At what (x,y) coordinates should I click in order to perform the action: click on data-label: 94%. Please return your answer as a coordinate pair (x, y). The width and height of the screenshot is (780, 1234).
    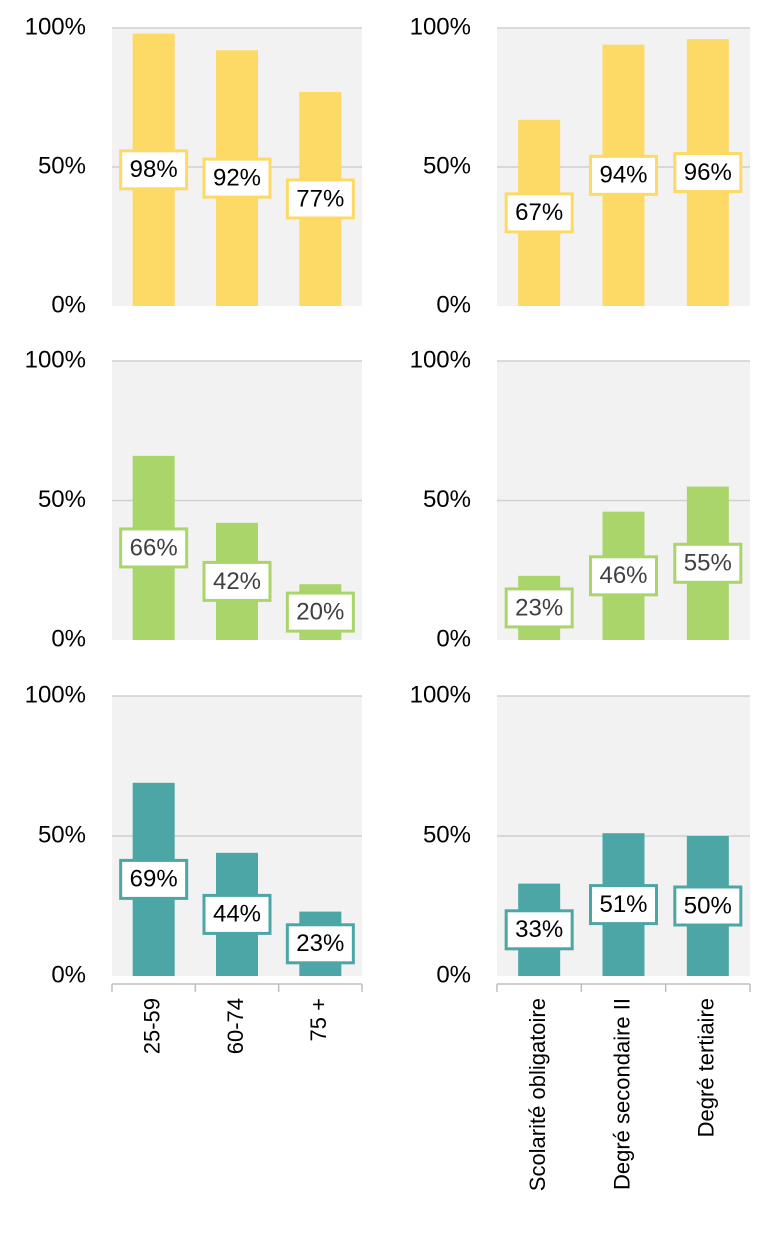
    Looking at the image, I should click on (623, 175).